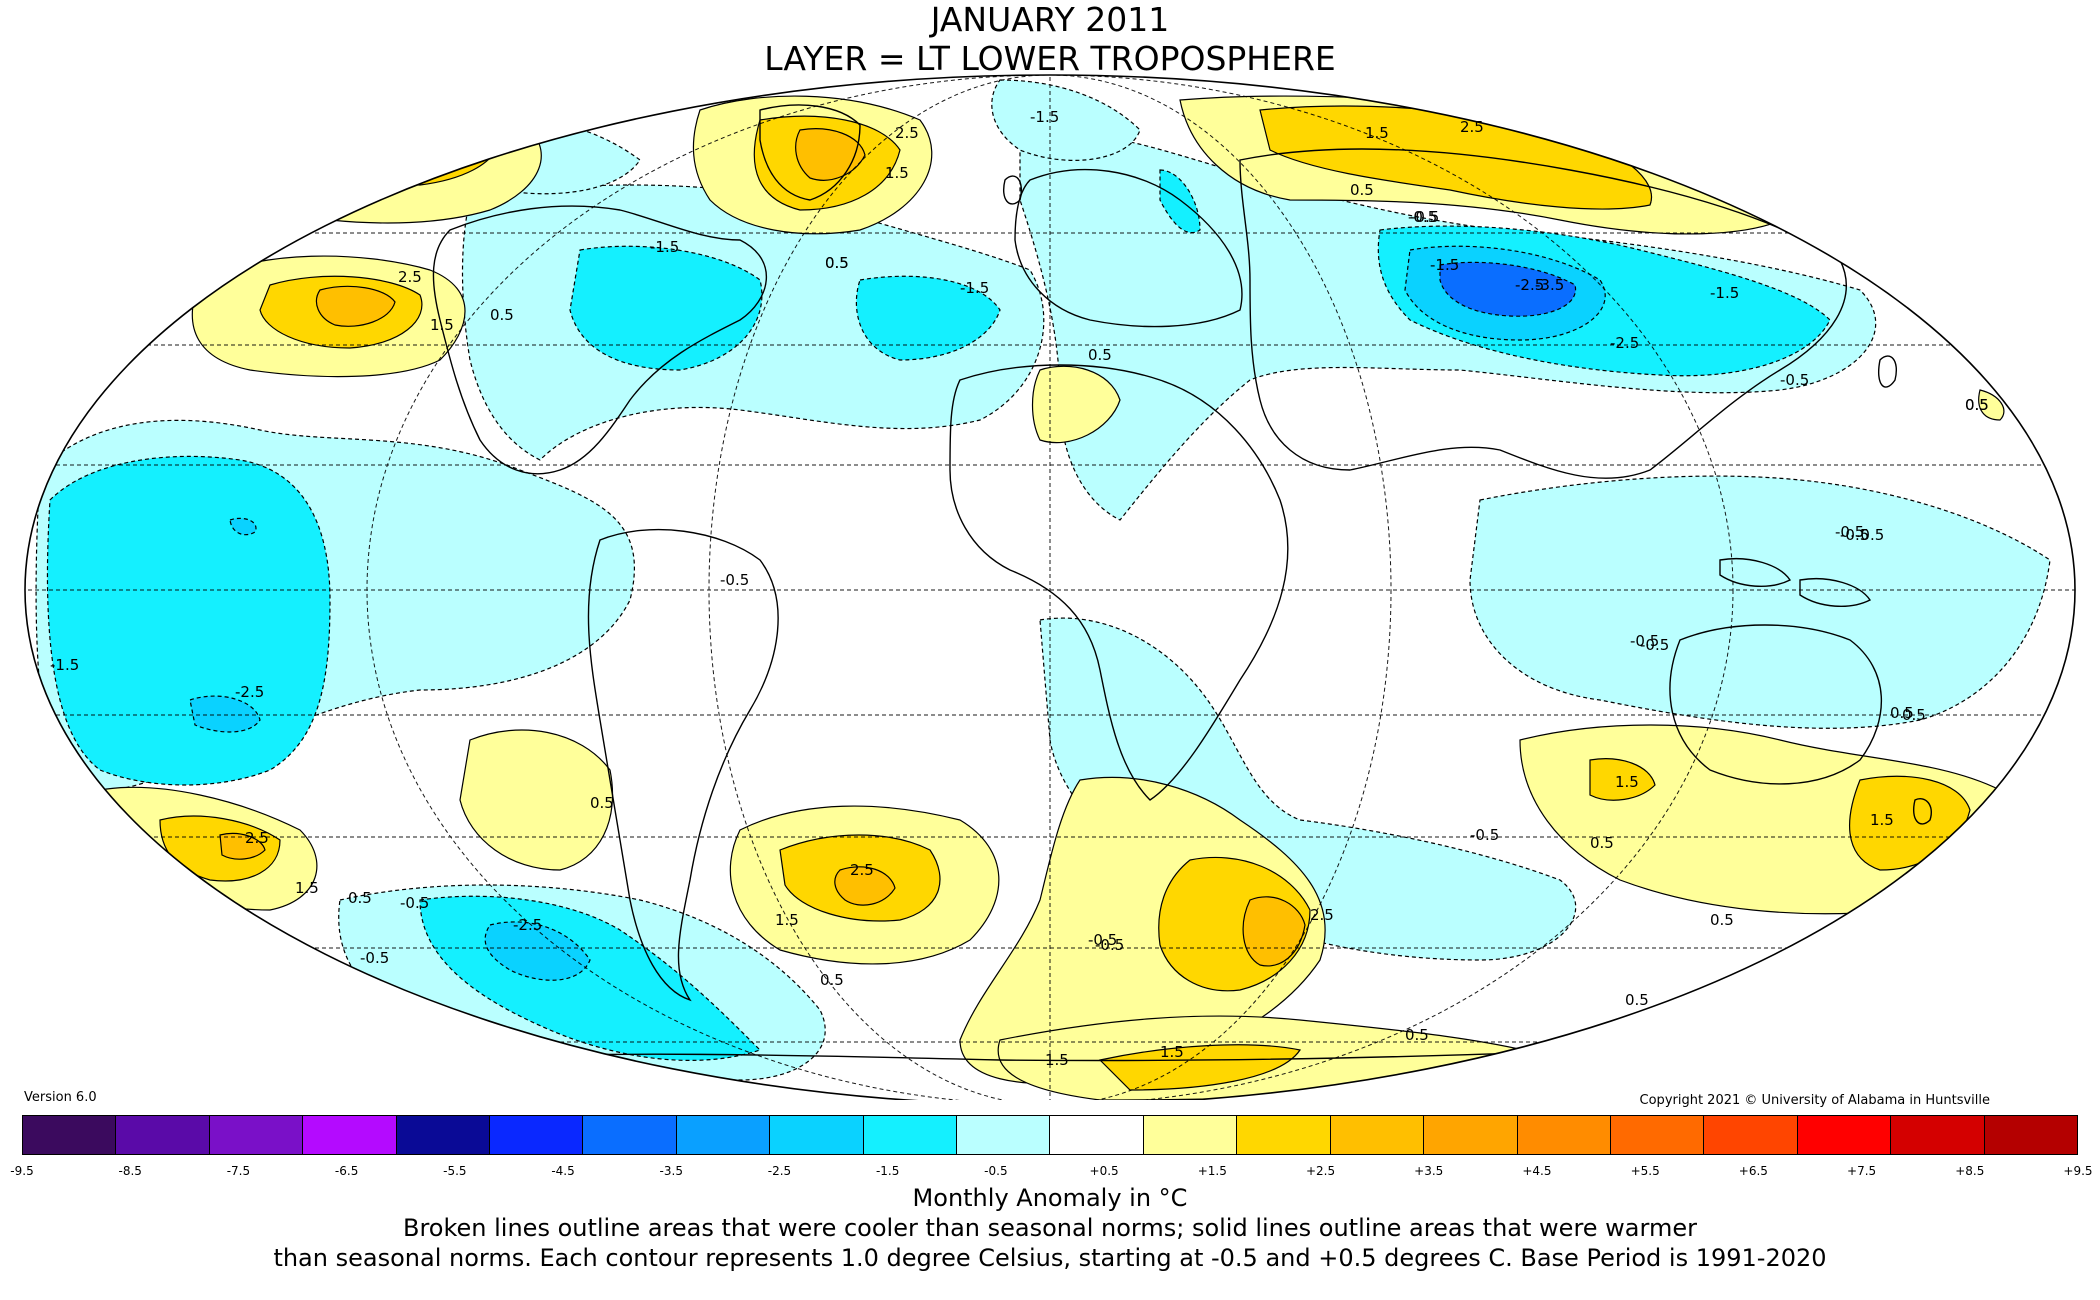 The image size is (2100, 1300). I want to click on colorbar-tick-label: +3.5, so click(1429, 1171).